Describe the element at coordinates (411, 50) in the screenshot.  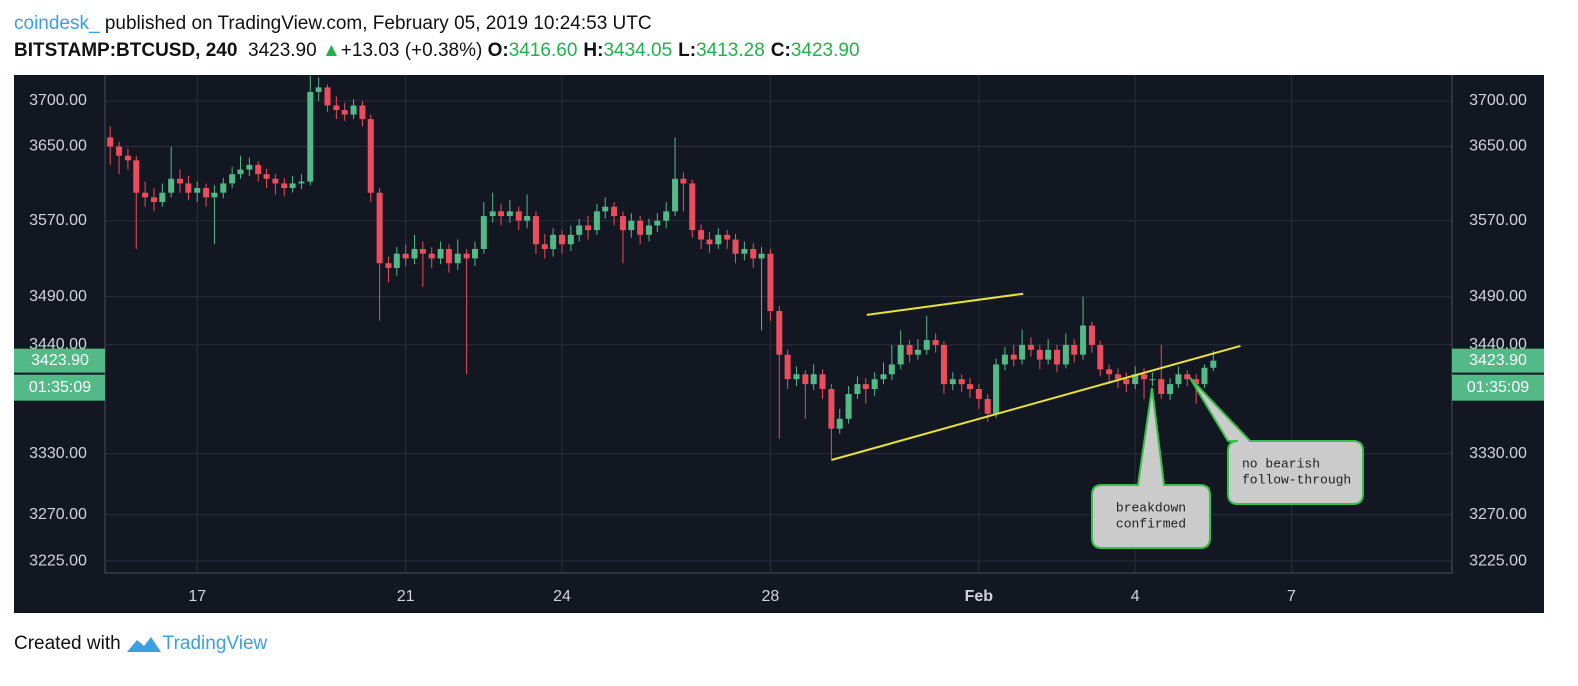
I see `change: +13.03 (+0.38%)` at that location.